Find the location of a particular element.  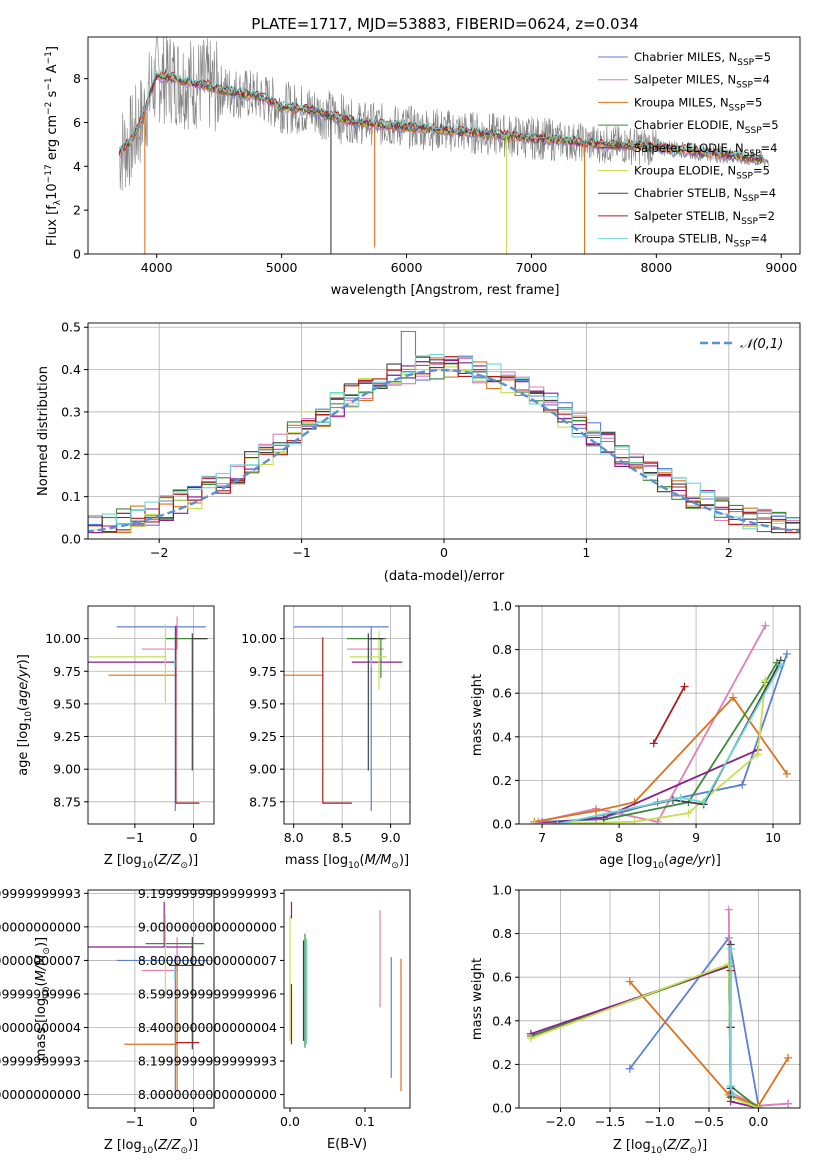

normal-reference-curve is located at coordinates (444, 450).